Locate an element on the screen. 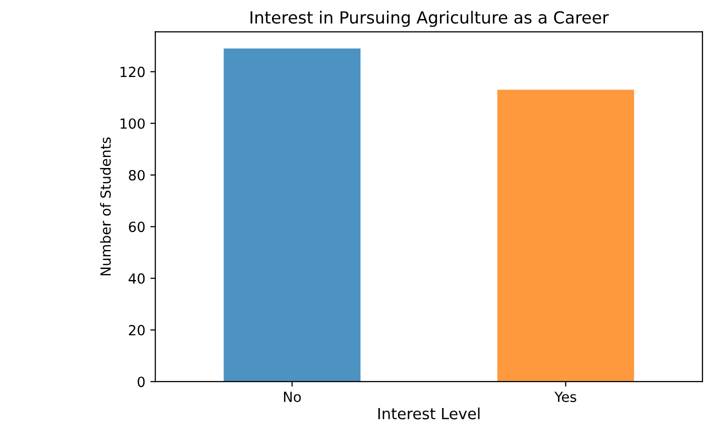 The width and height of the screenshot is (706, 424). x-axis-title: Interest Level is located at coordinates (429, 414).